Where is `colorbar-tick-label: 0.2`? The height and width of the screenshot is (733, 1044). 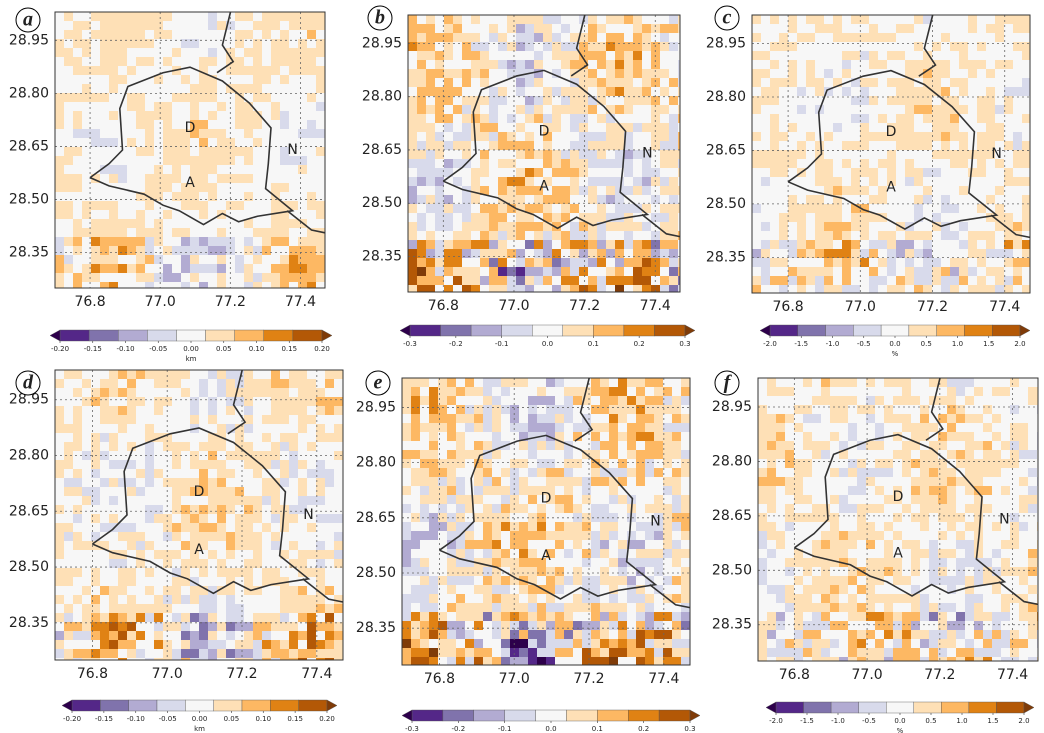 colorbar-tick-label: 0.2 is located at coordinates (639, 344).